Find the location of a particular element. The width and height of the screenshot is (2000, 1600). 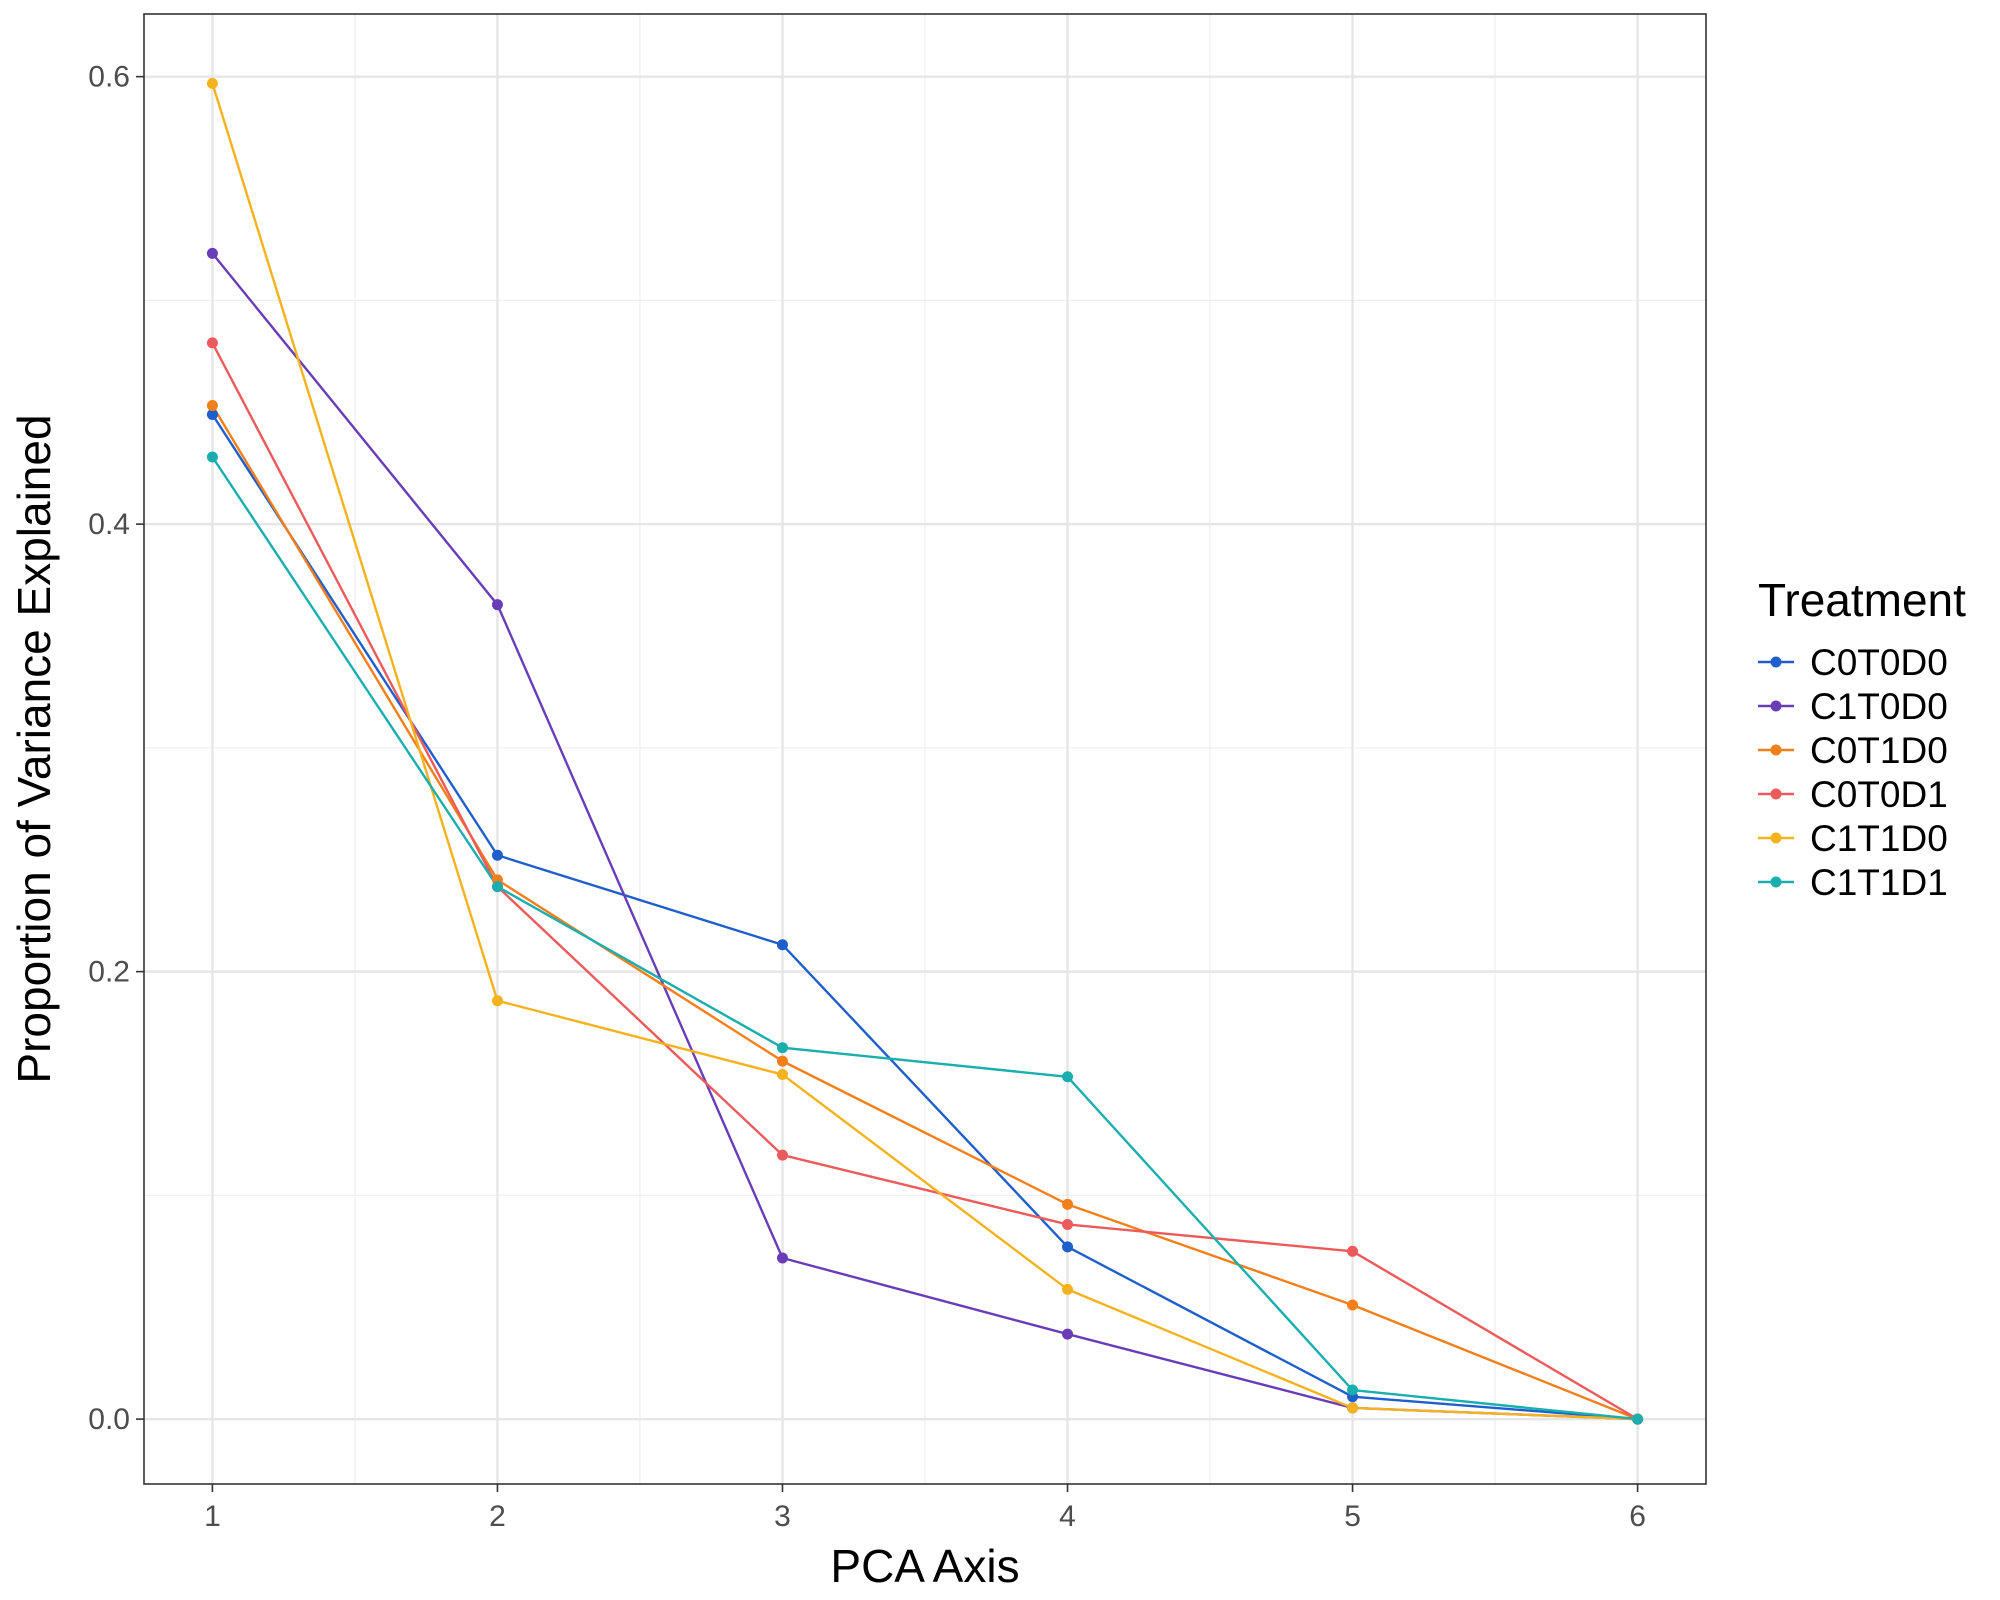

x-tick-label: 6 is located at coordinates (1637, 1516).